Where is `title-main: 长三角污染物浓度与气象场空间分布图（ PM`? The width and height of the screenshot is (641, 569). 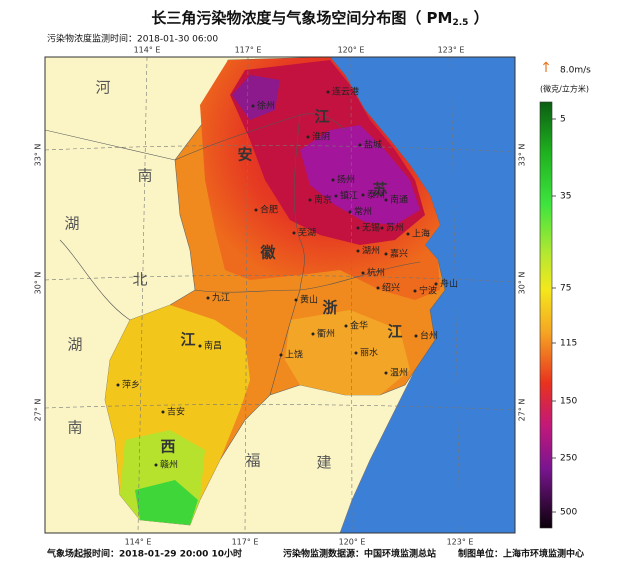 title-main: 长三角污染物浓度与气象场空间分布图（ PM is located at coordinates (301, 18).